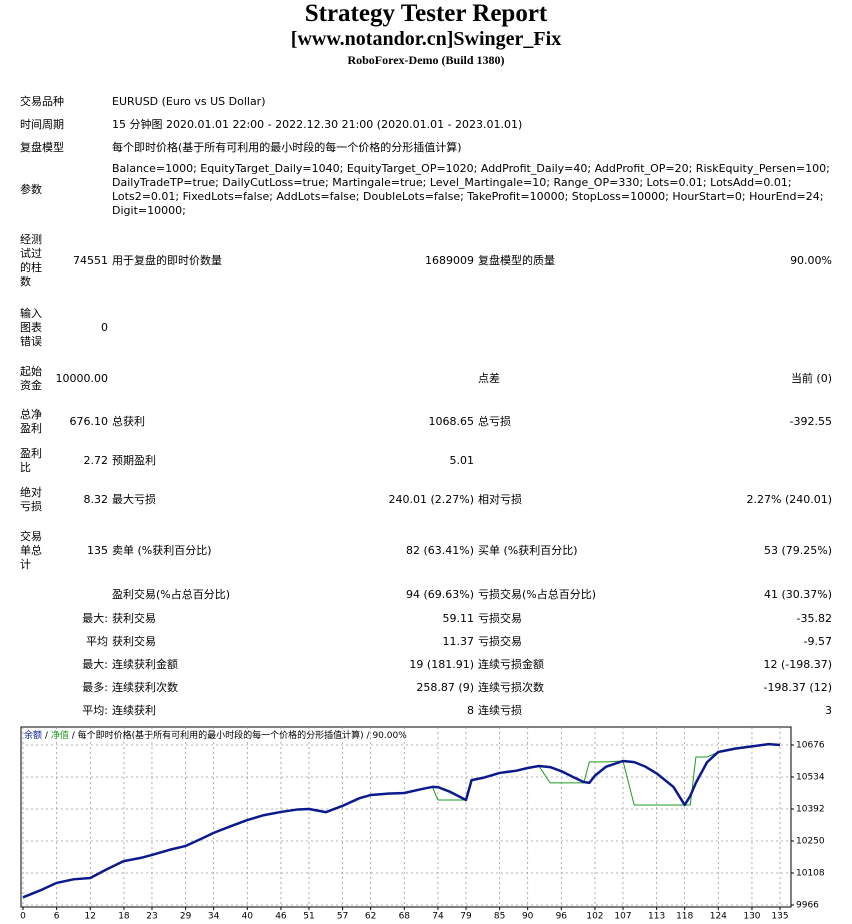  Describe the element at coordinates (405, 917) in the screenshot. I see `x-tick-label: 68` at that location.